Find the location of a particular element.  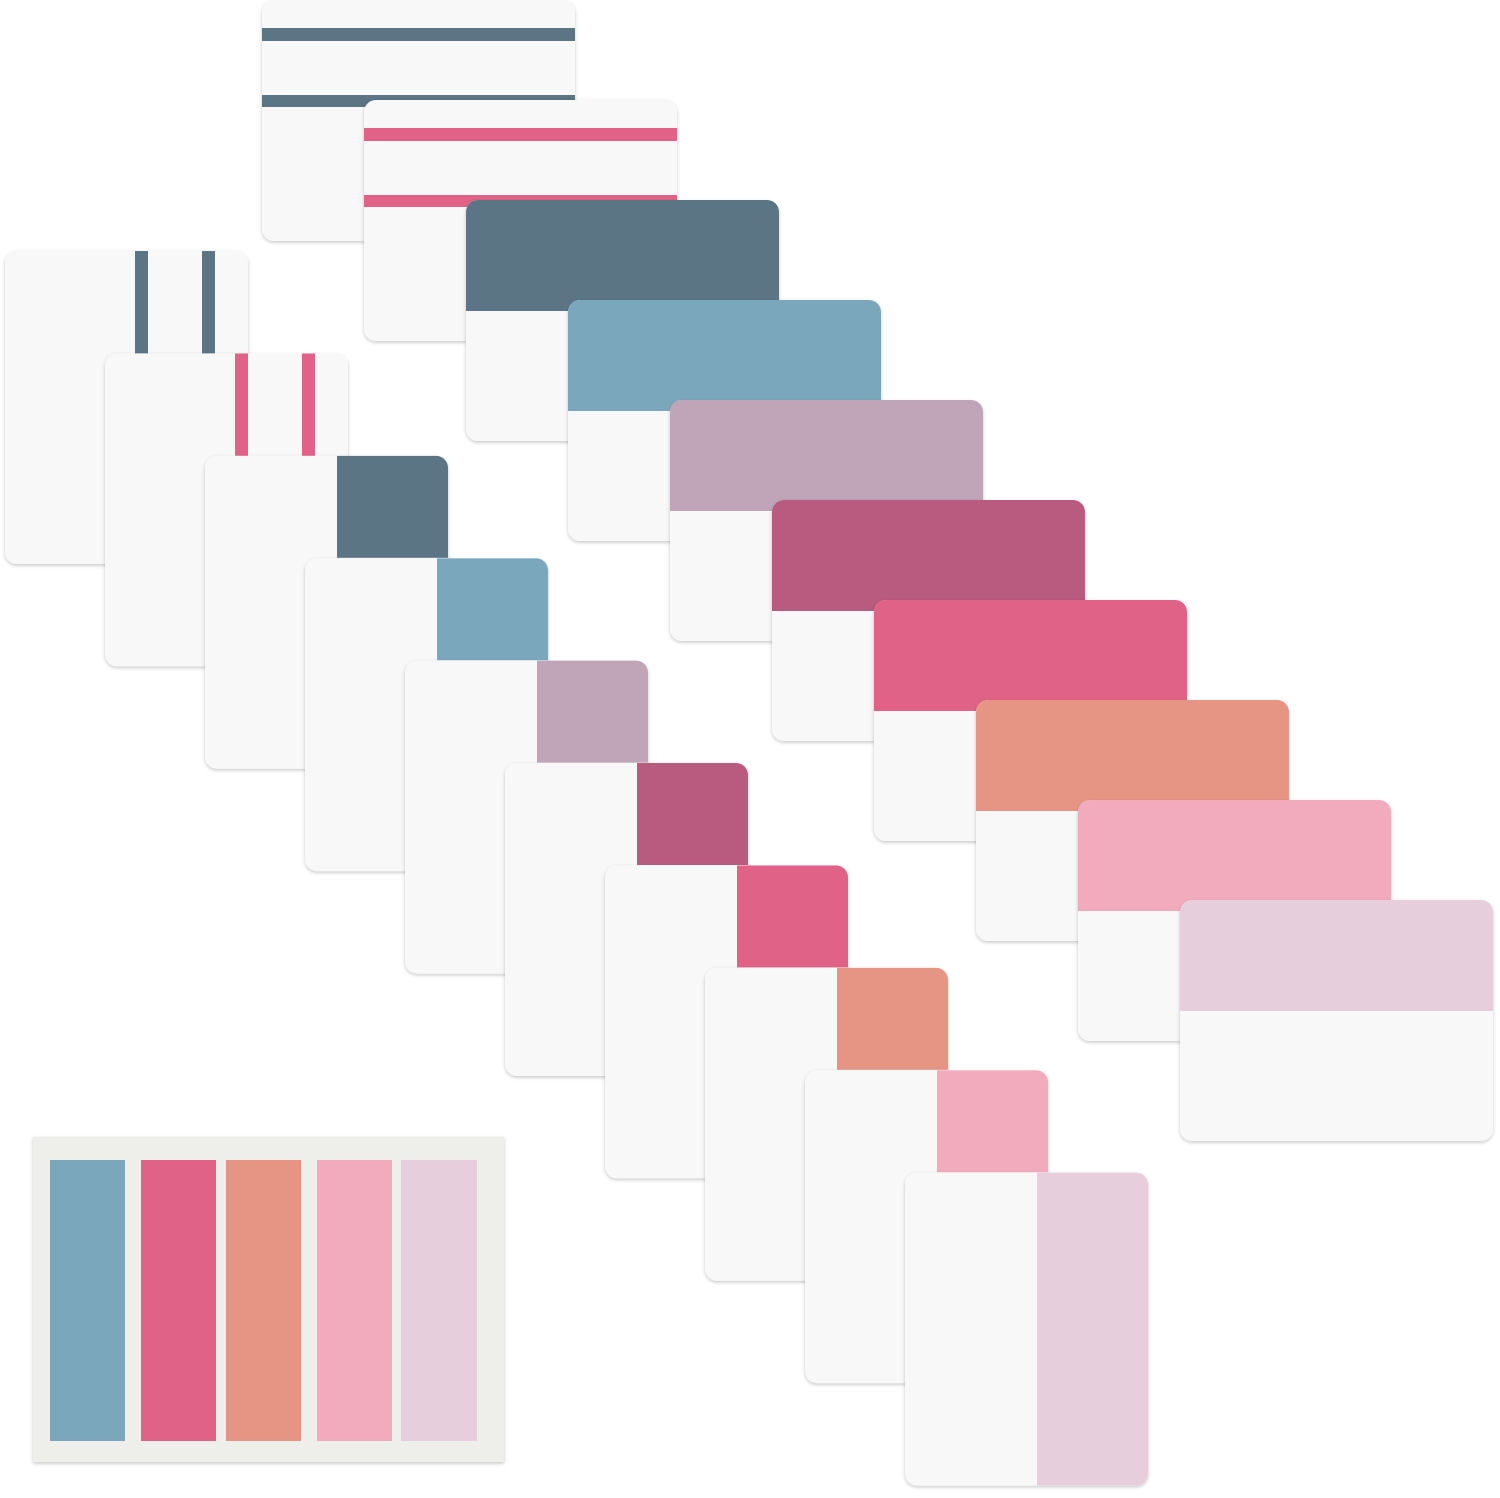

horizontal-tab is located at coordinates (1336, 1020).